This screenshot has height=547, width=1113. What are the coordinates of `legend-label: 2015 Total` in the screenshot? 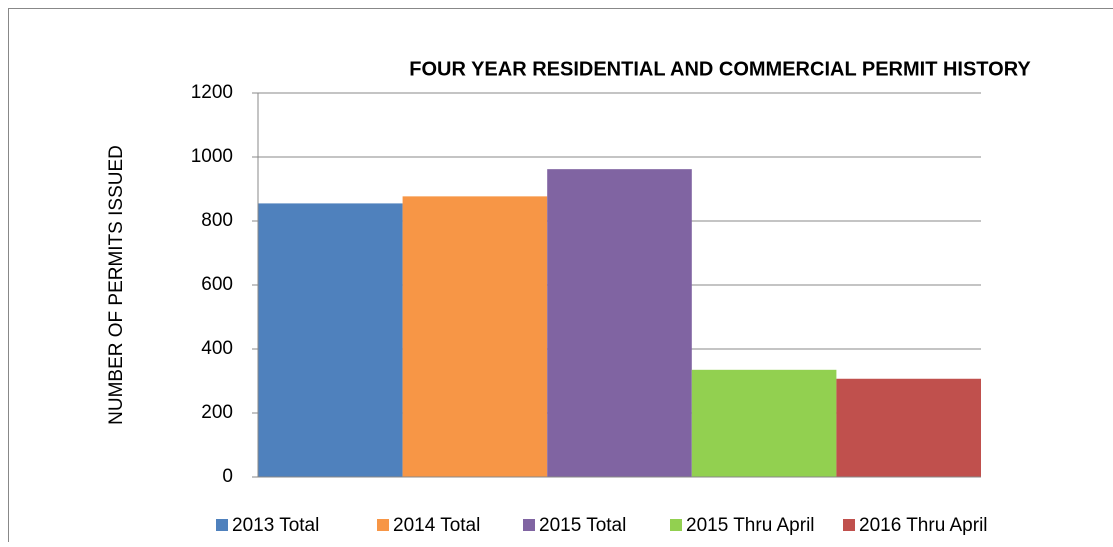 It's located at (582, 525).